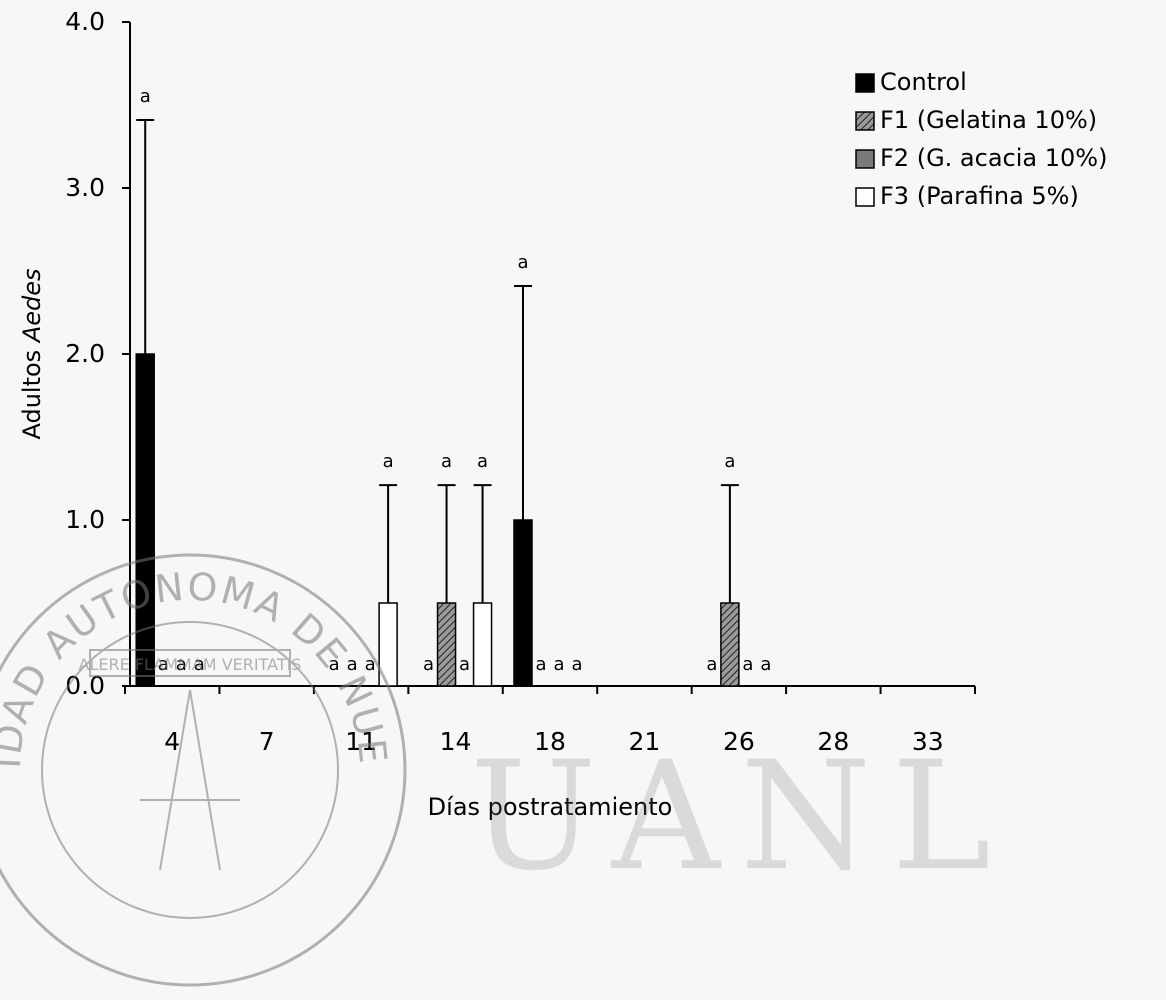 Image resolution: width=1166 pixels, height=1000 pixels. Describe the element at coordinates (550, 807) in the screenshot. I see `x-axis-title: Días postratamiento` at that location.